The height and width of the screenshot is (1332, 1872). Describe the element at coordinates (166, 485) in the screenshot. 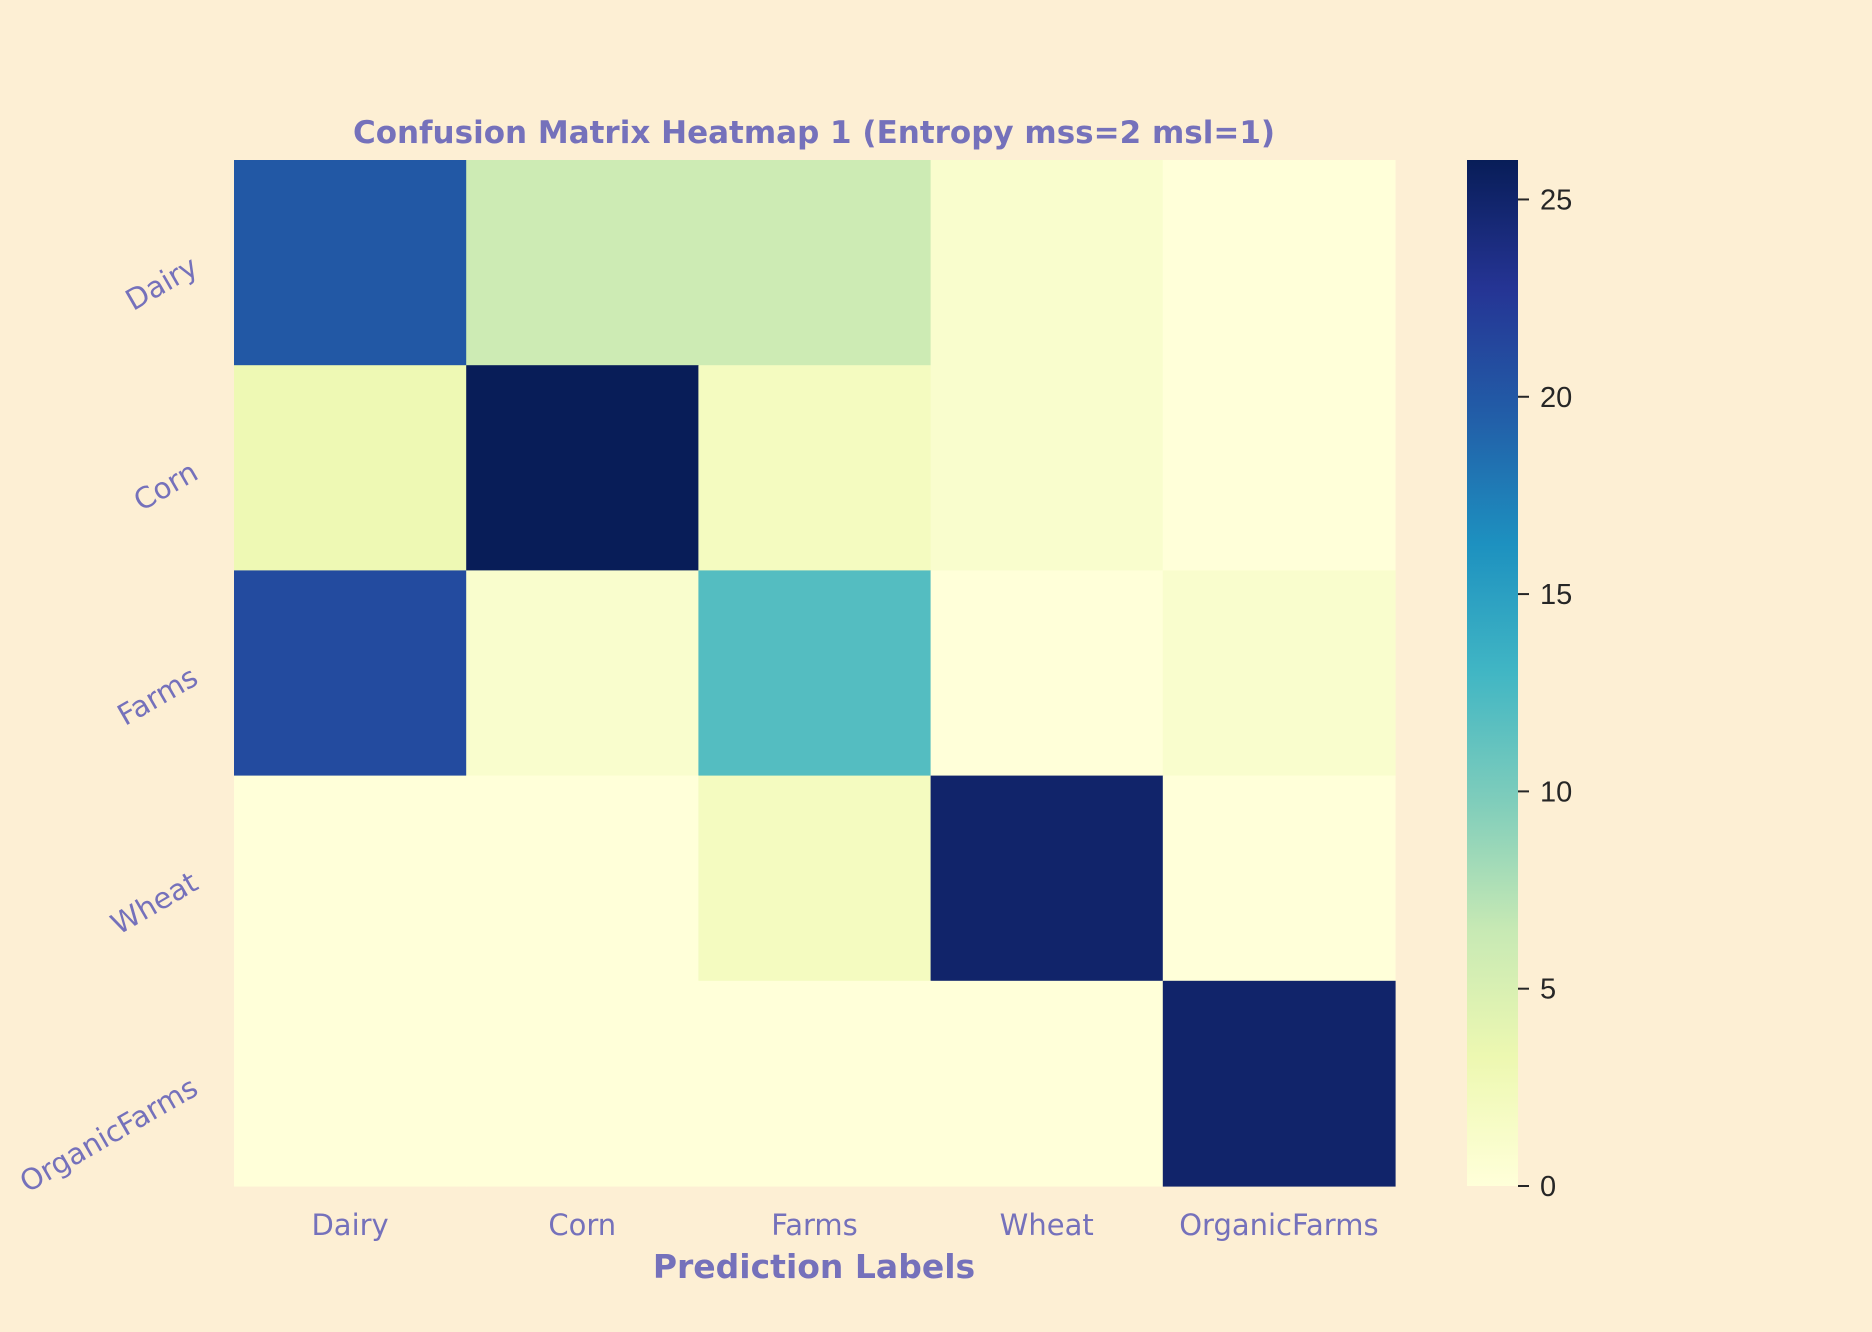

I see `y-tick-label: Corn` at that location.